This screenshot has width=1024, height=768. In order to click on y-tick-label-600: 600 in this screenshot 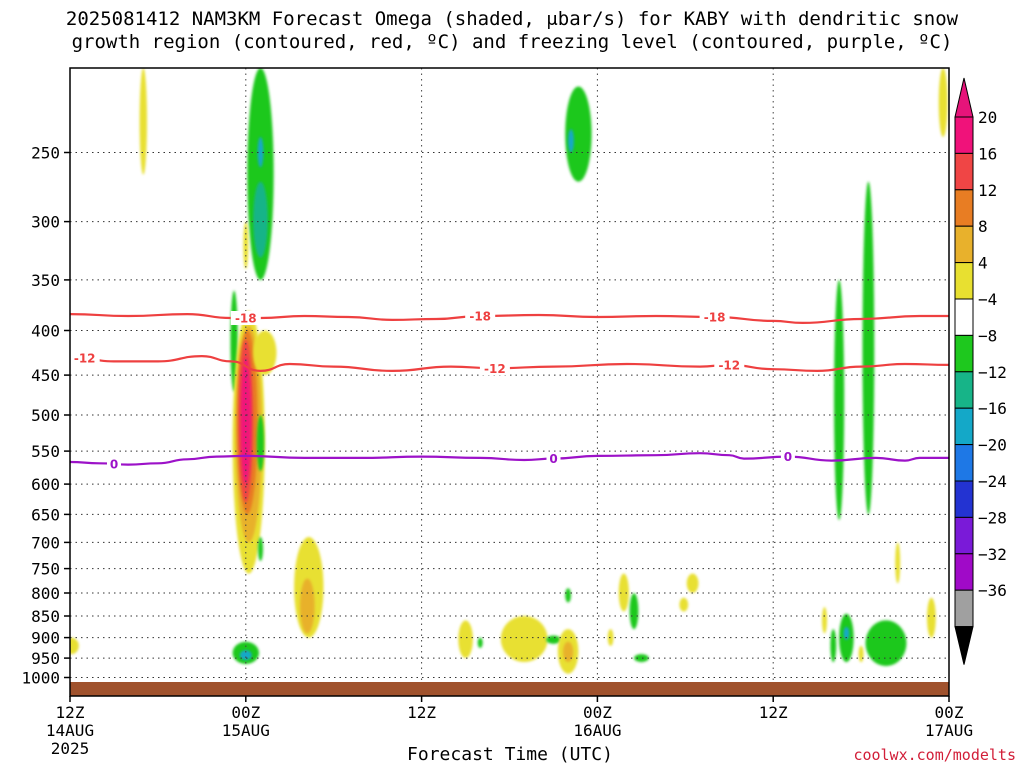, I will do `click(45, 484)`.